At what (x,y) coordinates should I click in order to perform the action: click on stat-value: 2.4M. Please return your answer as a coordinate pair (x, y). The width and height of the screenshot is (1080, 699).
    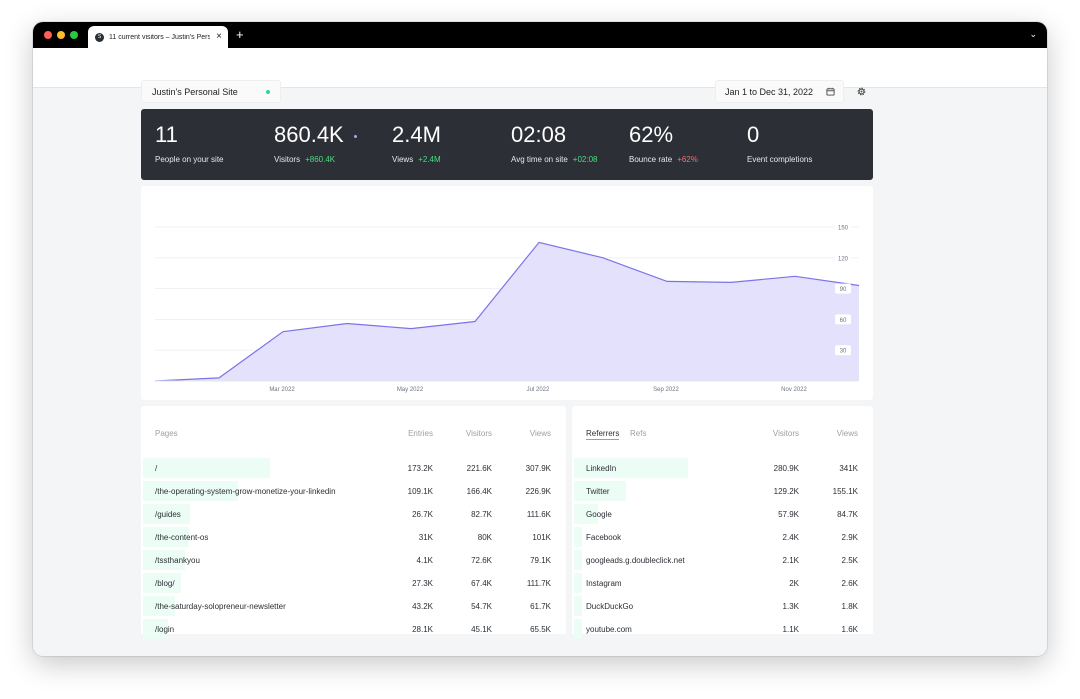
    Looking at the image, I should click on (416, 134).